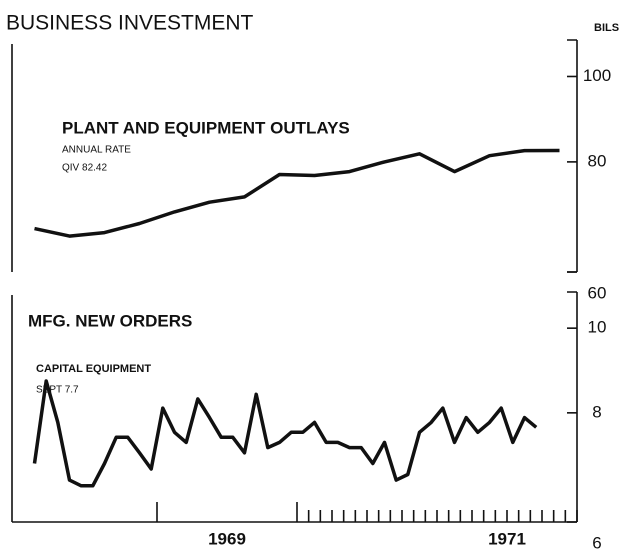 This screenshot has width=625, height=557. Describe the element at coordinates (597, 292) in the screenshot. I see `y-tick-label: 60` at that location.